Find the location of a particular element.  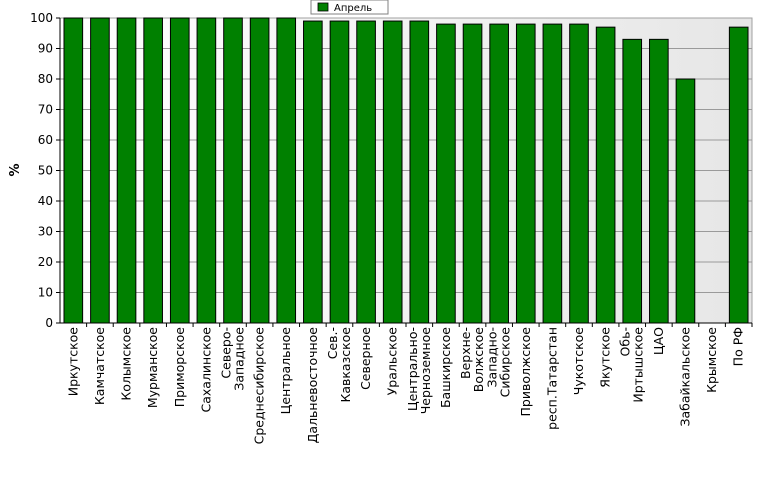

y-tick-label: 20 is located at coordinates (45, 262).